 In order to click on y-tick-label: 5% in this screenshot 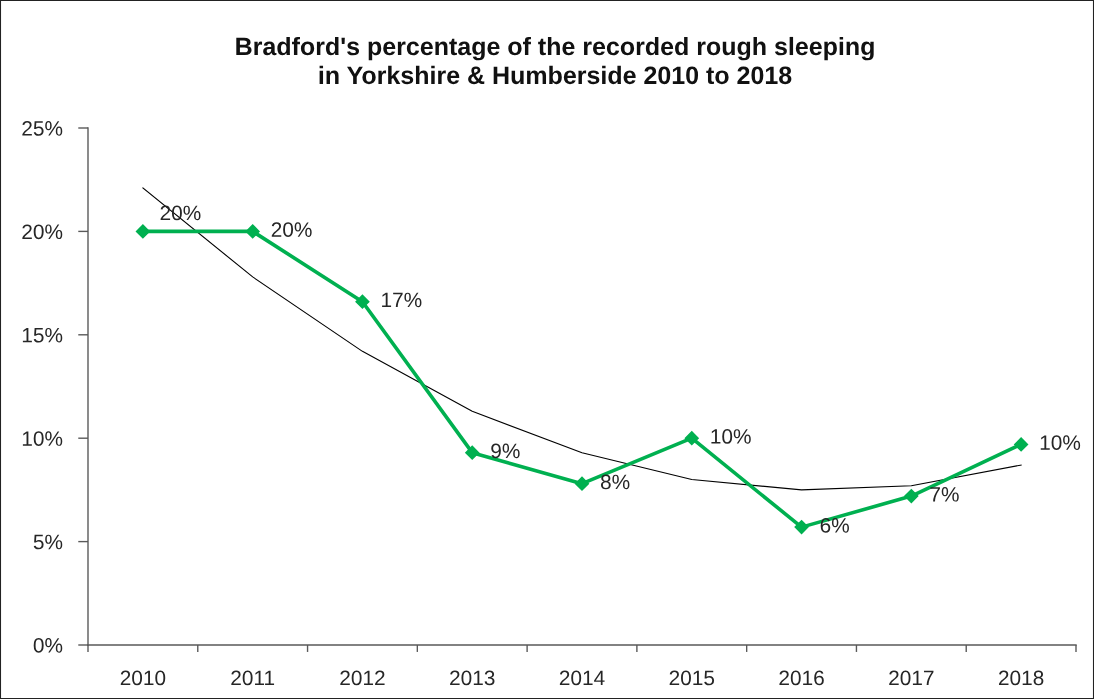, I will do `click(48, 542)`.